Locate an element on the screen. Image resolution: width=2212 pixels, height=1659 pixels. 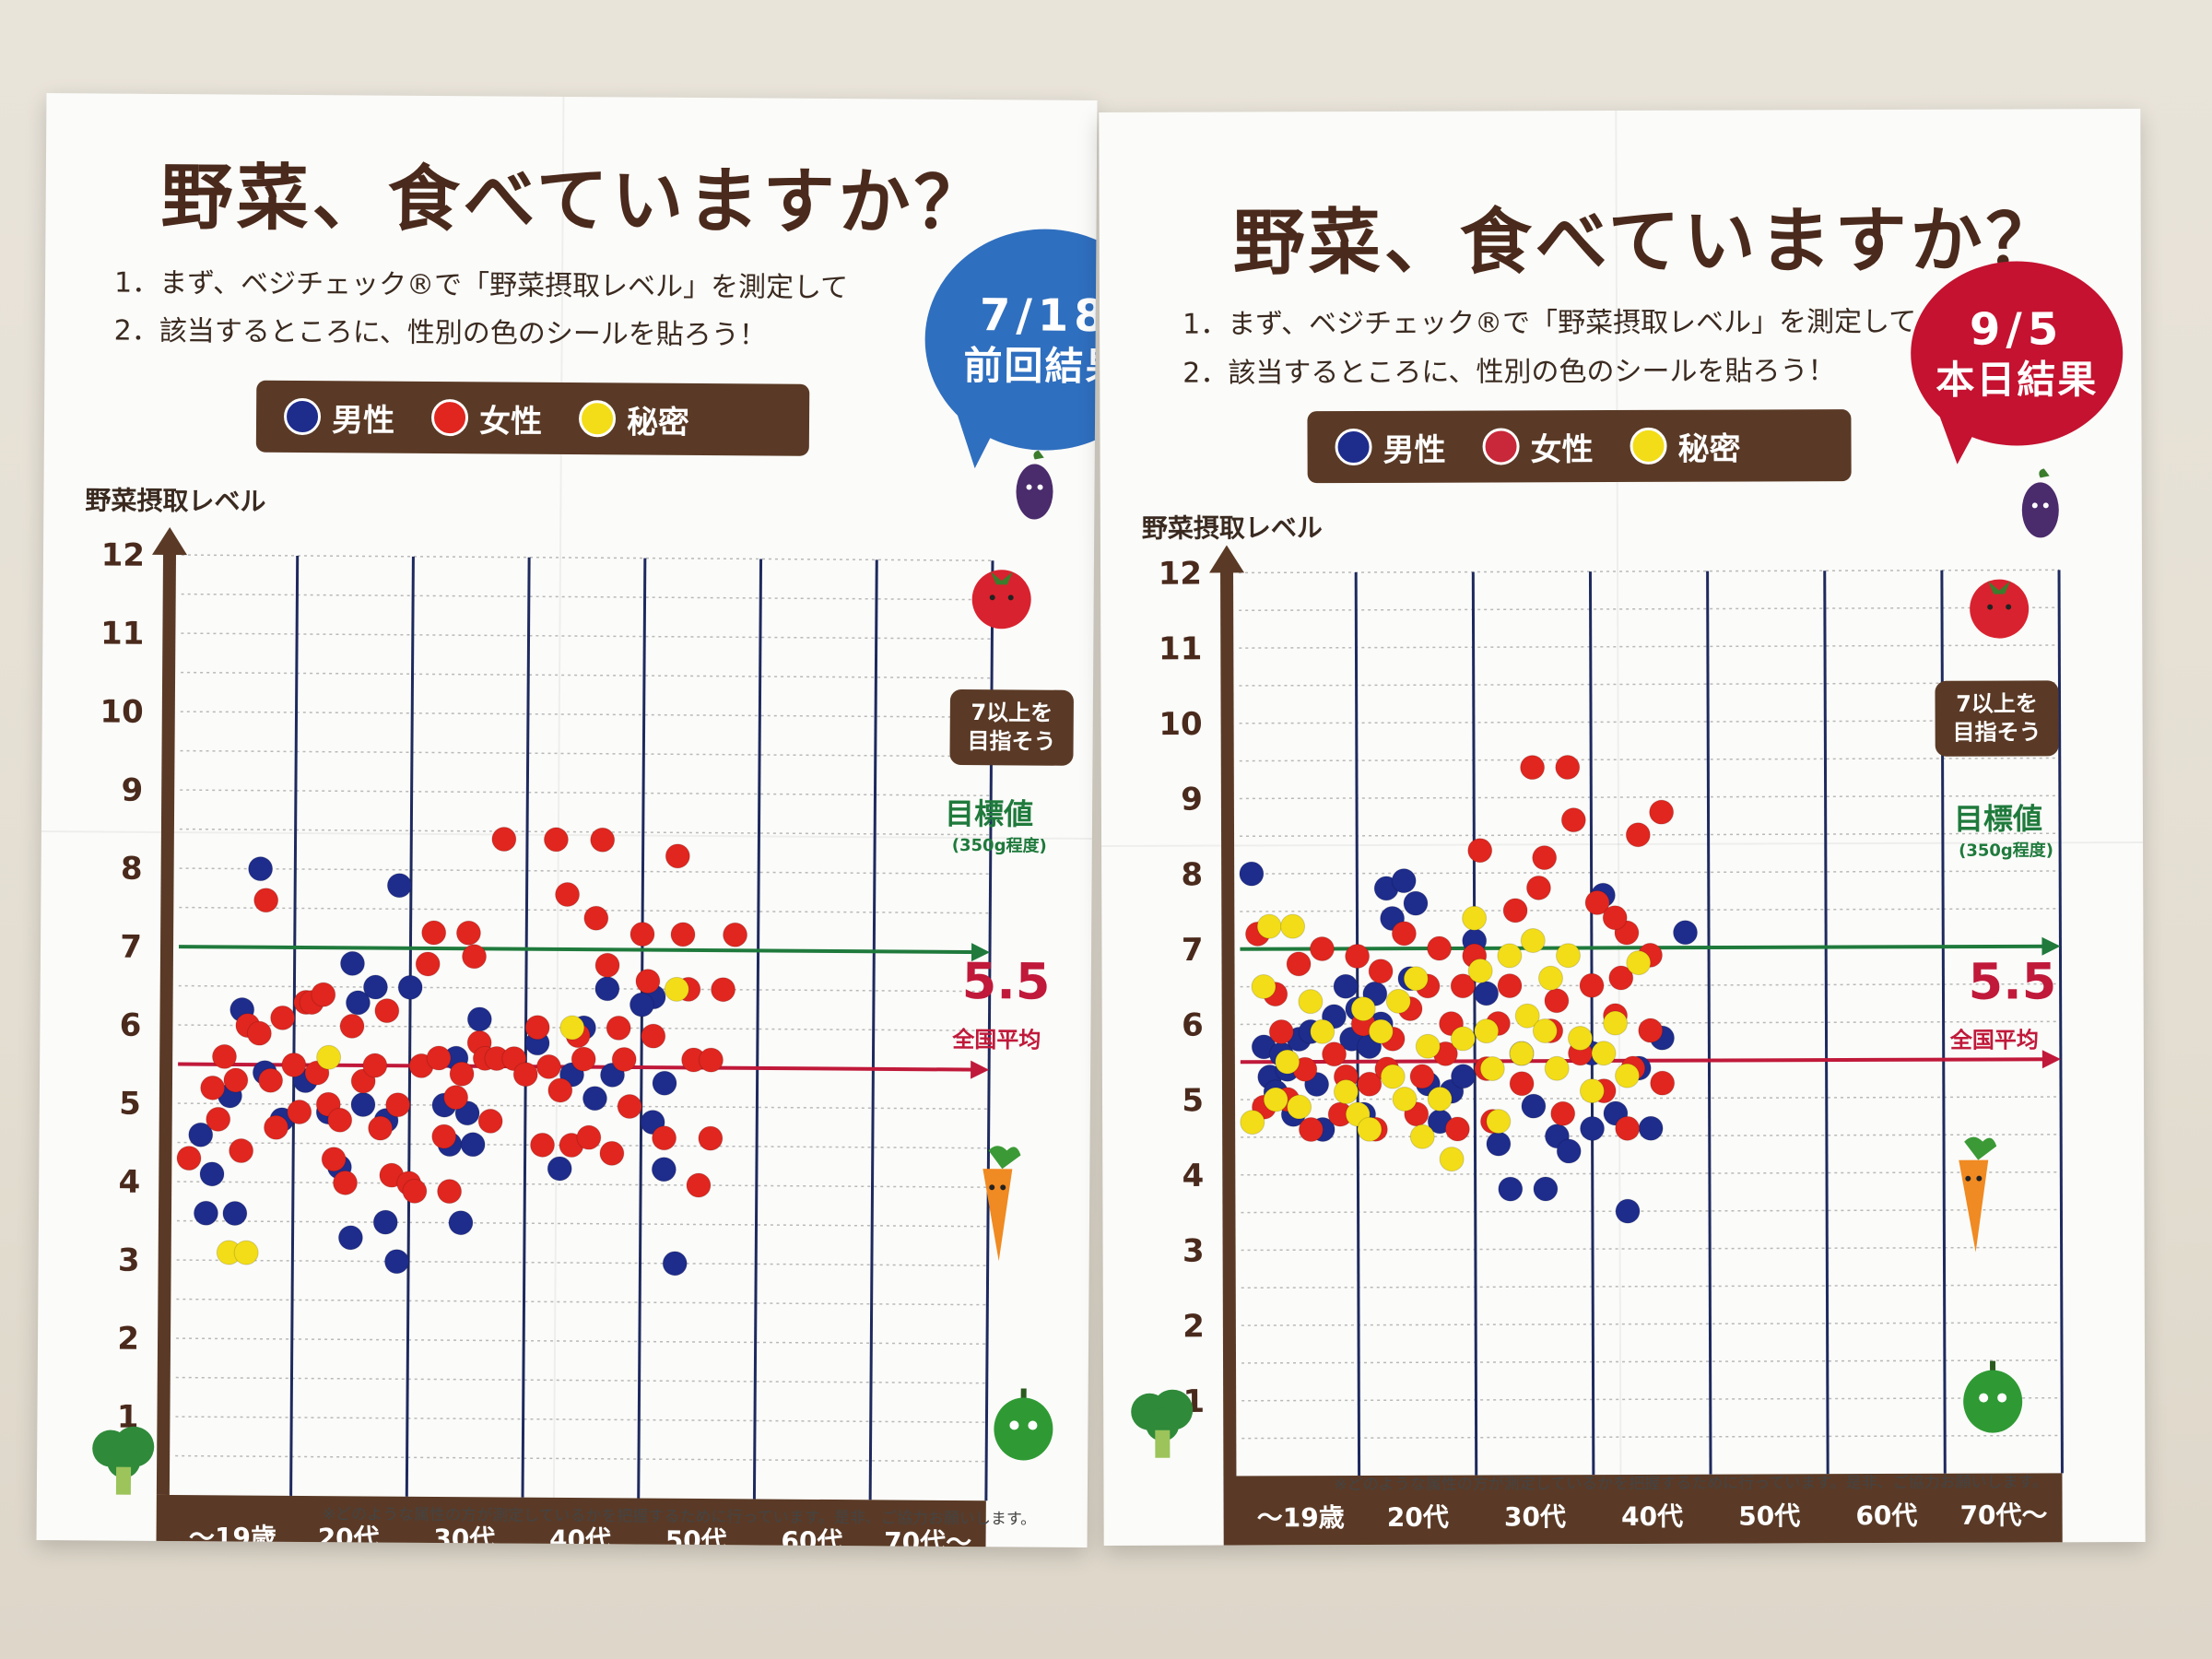
x-tick-label: 20代 is located at coordinates (349, 1535).